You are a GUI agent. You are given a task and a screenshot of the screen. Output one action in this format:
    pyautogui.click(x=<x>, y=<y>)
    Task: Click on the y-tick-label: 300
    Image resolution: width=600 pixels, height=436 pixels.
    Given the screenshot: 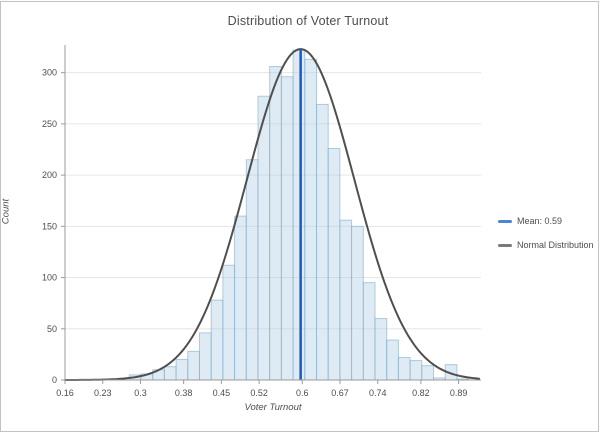 What is the action you would take?
    pyautogui.click(x=49, y=73)
    